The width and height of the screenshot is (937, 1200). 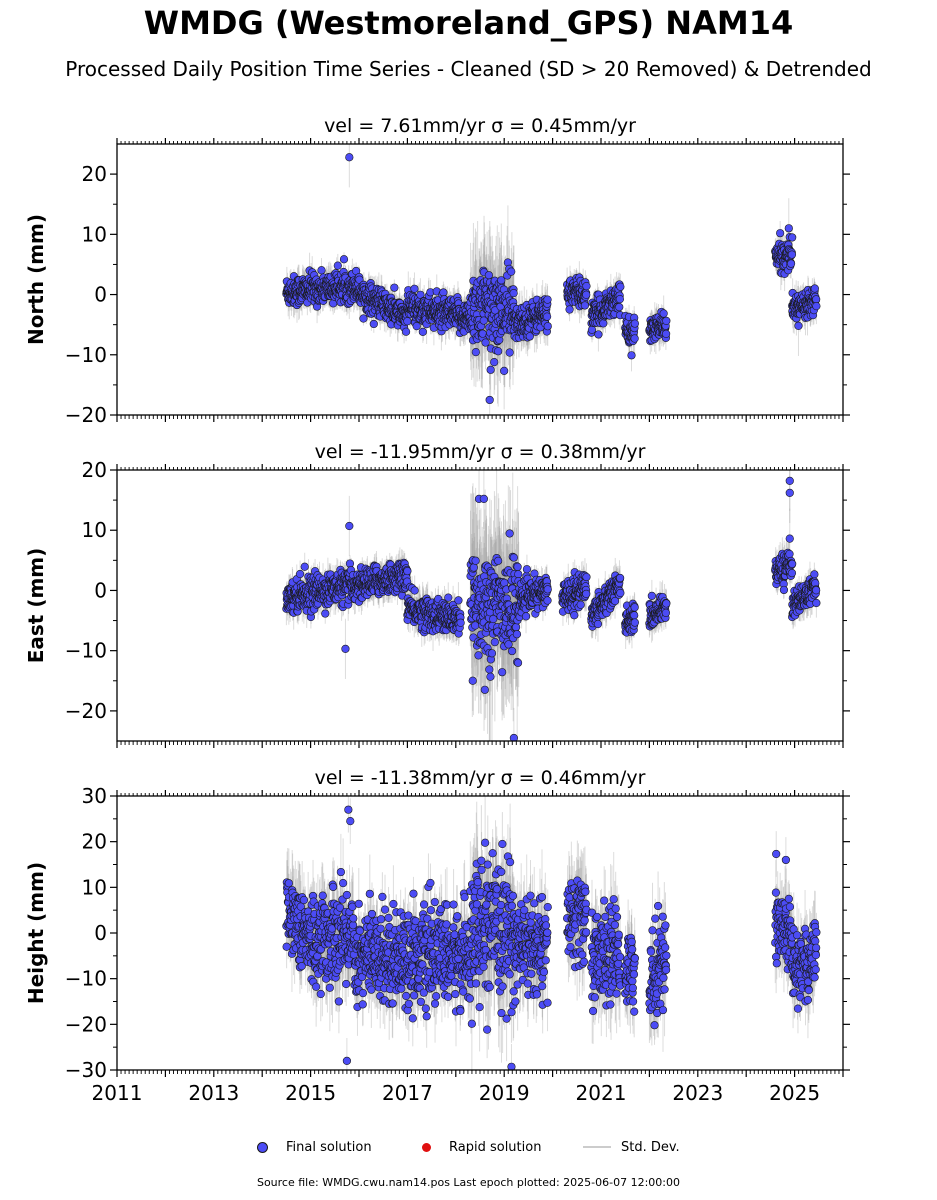 What do you see at coordinates (480, 126) in the screenshot?
I see `panel-title: vel = 7.61mm/yr σ = 0.45mm/yr` at bounding box center [480, 126].